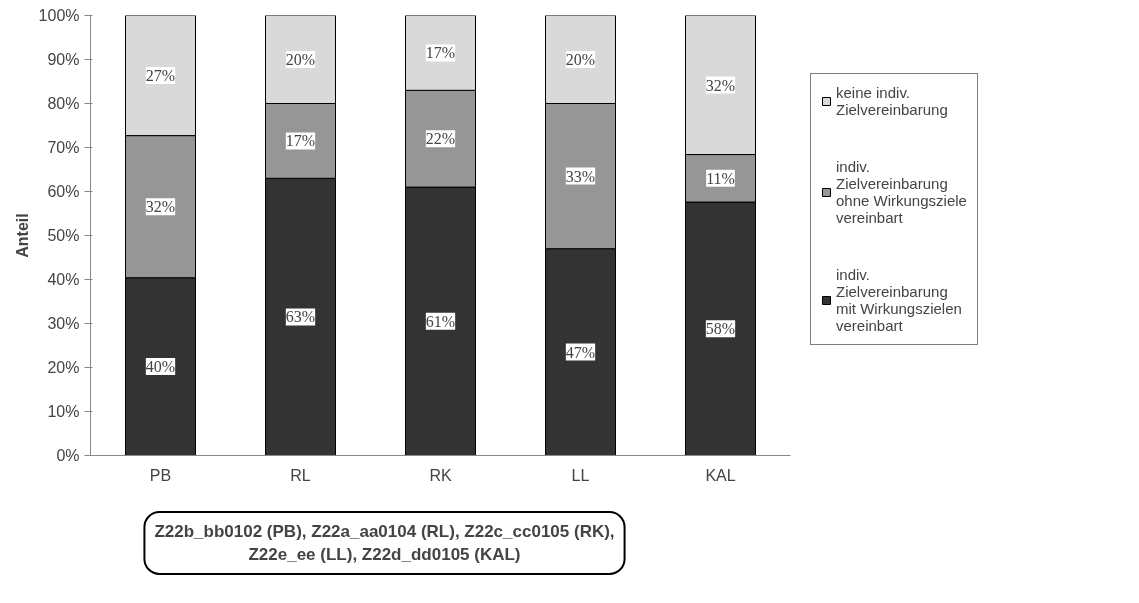  Describe the element at coordinates (440, 475) in the screenshot. I see `x-tick-label: RK` at that location.